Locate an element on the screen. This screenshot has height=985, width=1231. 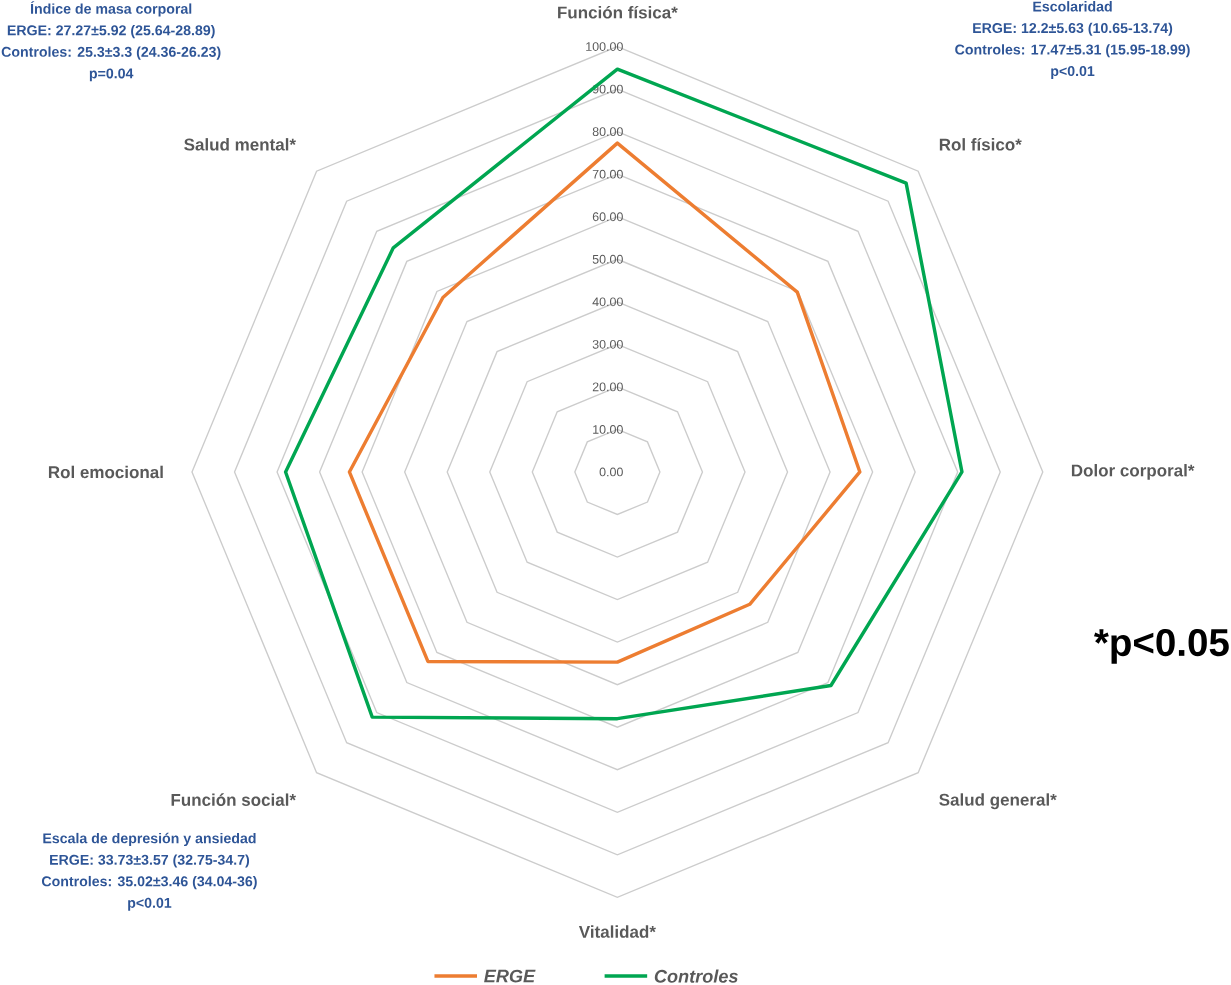
y-tick-label: 60.00 is located at coordinates (607, 217).